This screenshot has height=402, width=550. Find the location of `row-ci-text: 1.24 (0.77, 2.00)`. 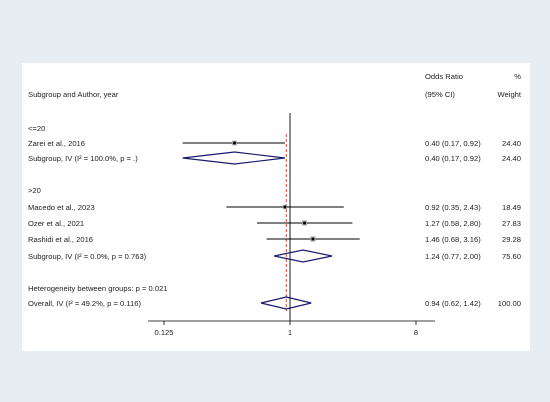

row-ci-text: 1.24 (0.77, 2.00) is located at coordinates (453, 256).